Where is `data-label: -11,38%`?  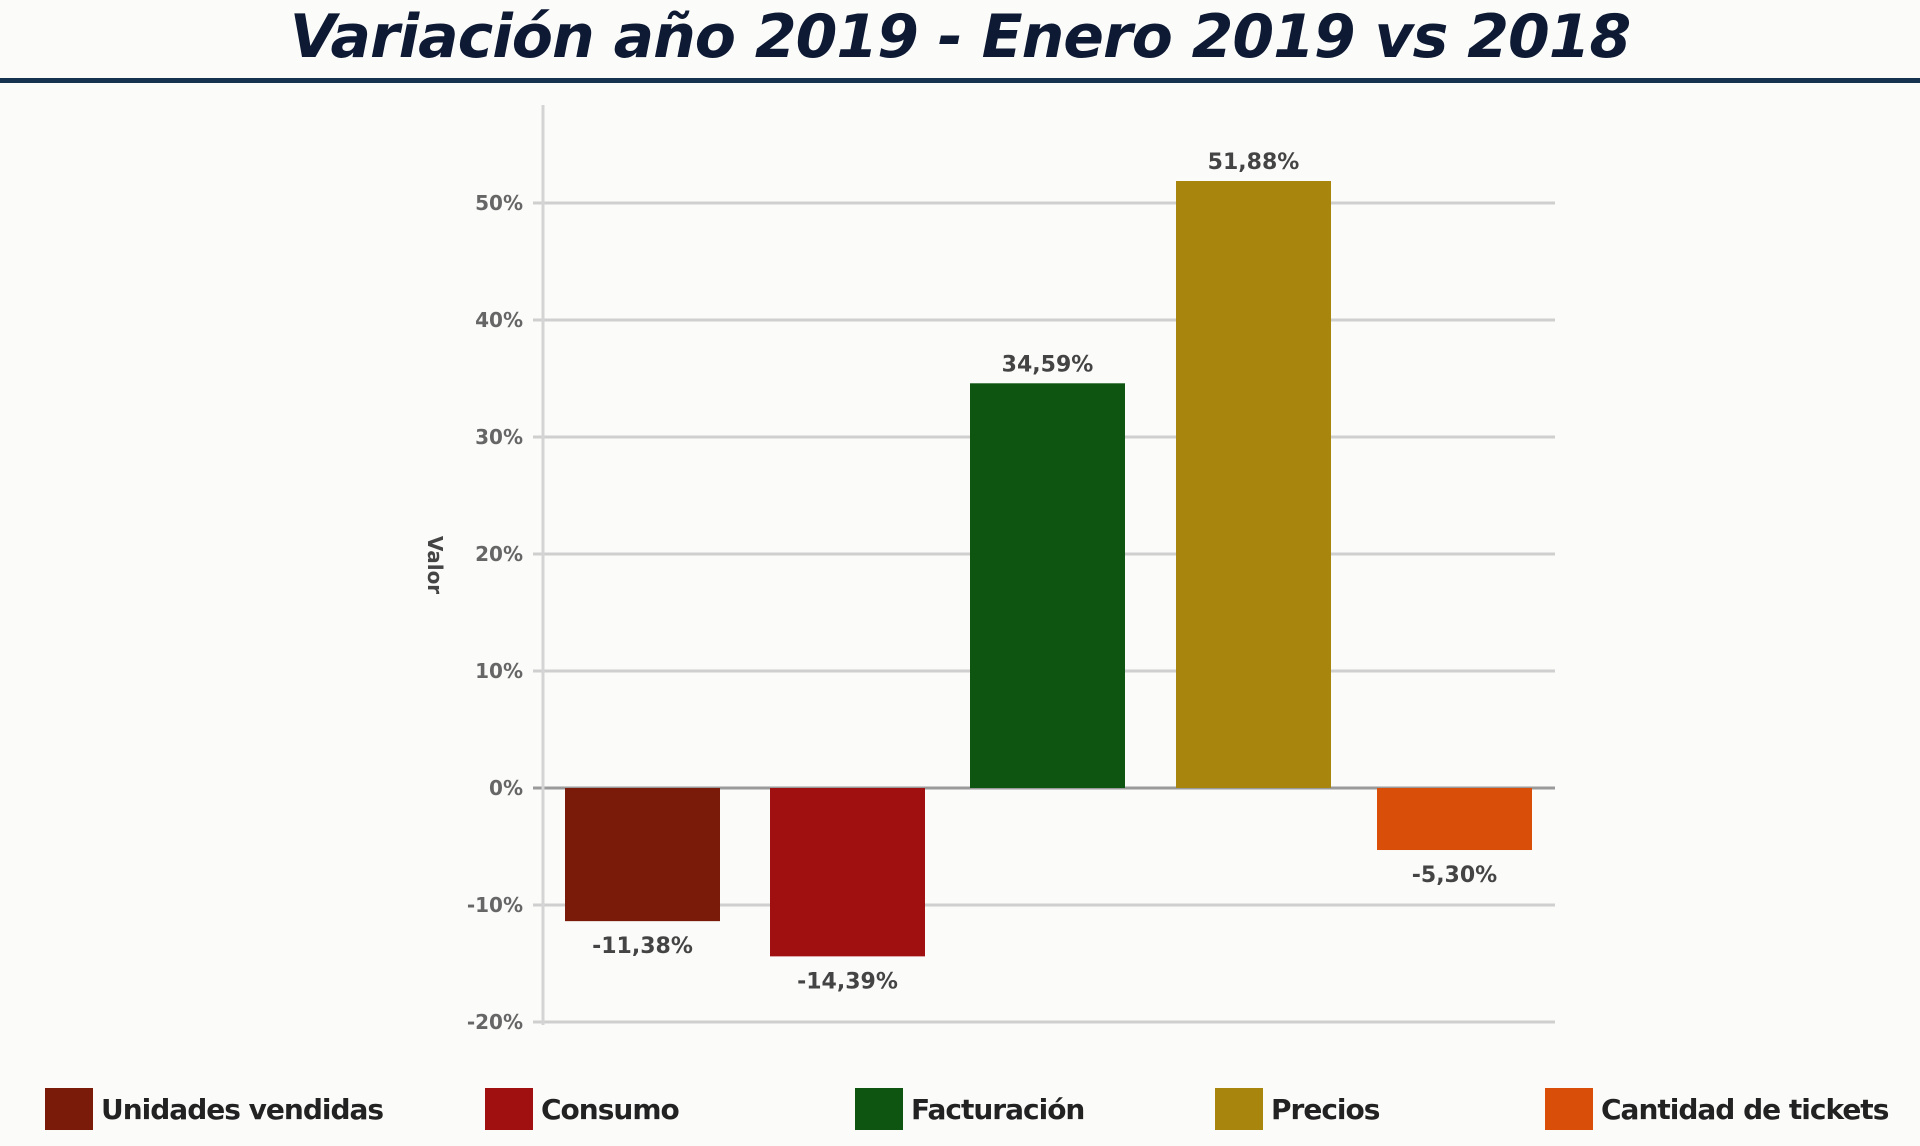
data-label: -11,38% is located at coordinates (642, 946).